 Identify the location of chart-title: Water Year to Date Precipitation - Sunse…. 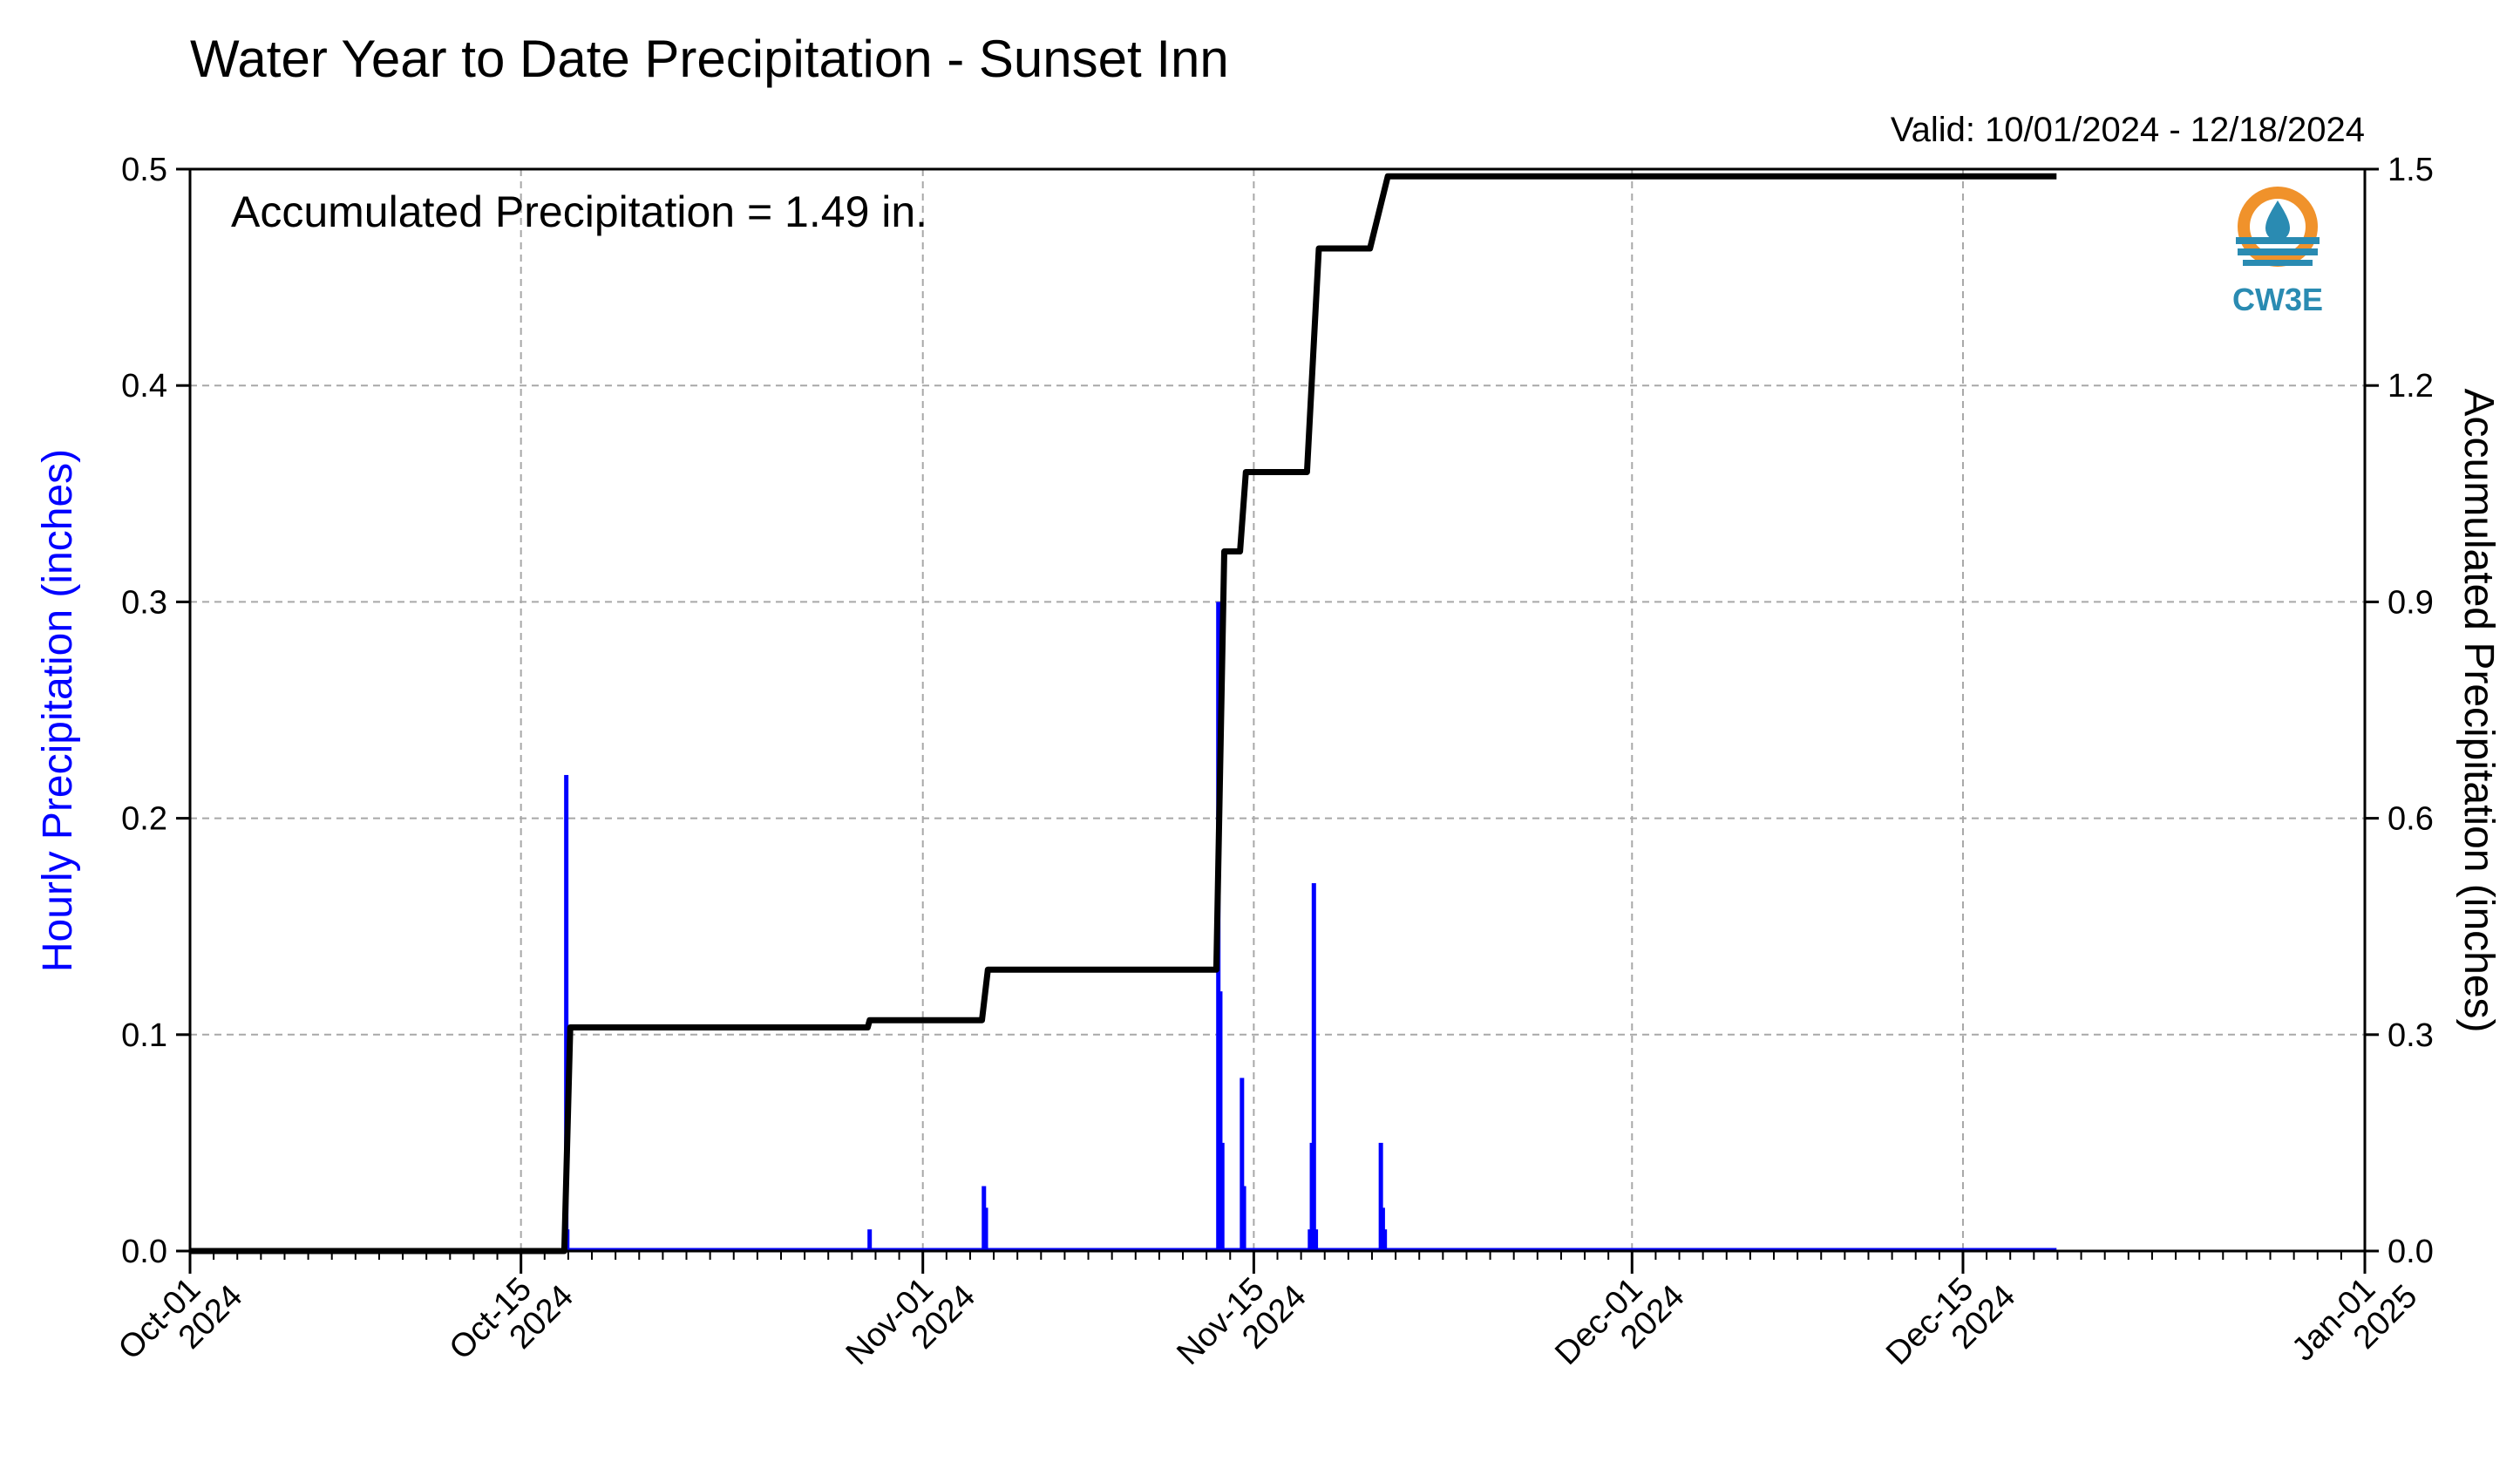
(709, 59).